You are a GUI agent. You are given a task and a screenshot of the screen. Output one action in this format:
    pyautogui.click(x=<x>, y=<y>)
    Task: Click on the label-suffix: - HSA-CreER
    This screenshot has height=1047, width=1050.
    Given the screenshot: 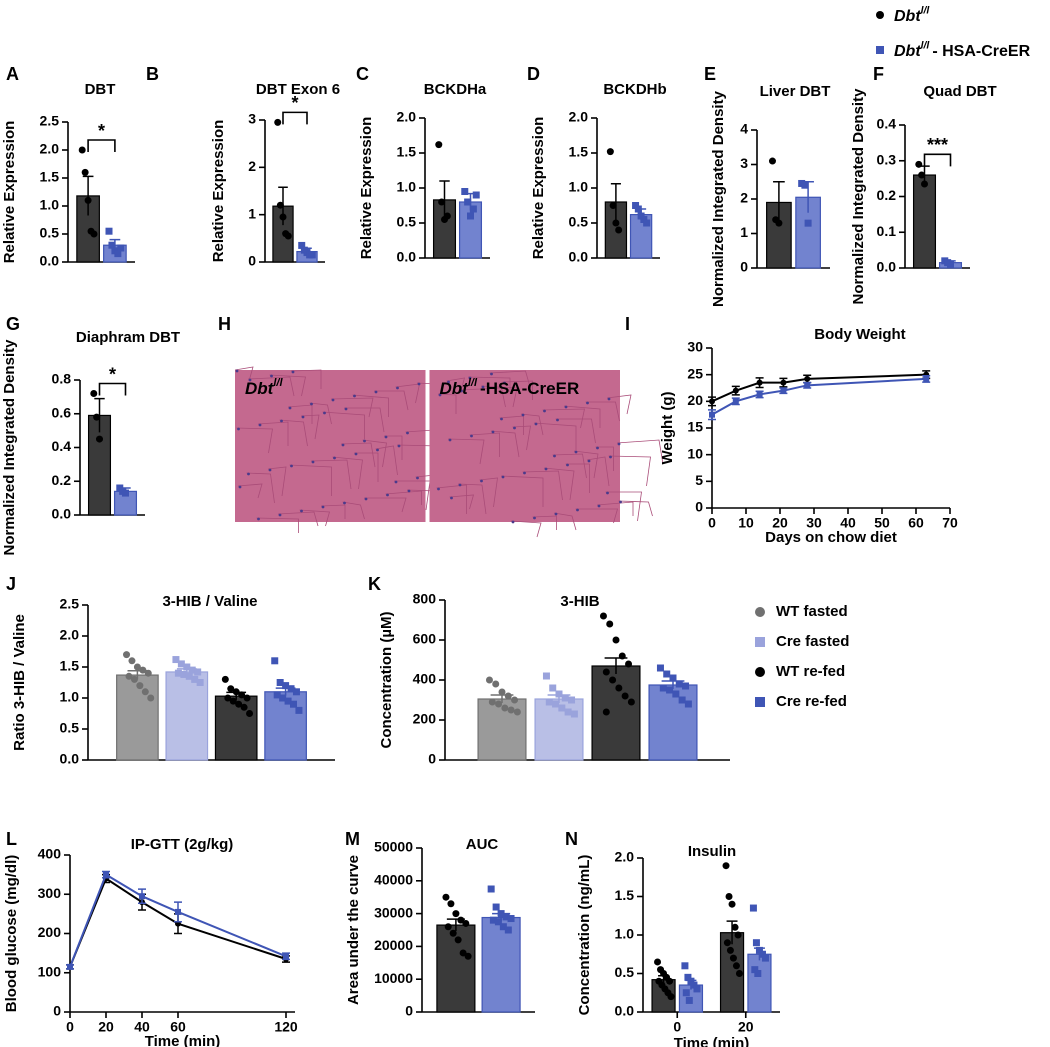 What is the action you would take?
    pyautogui.click(x=981, y=51)
    